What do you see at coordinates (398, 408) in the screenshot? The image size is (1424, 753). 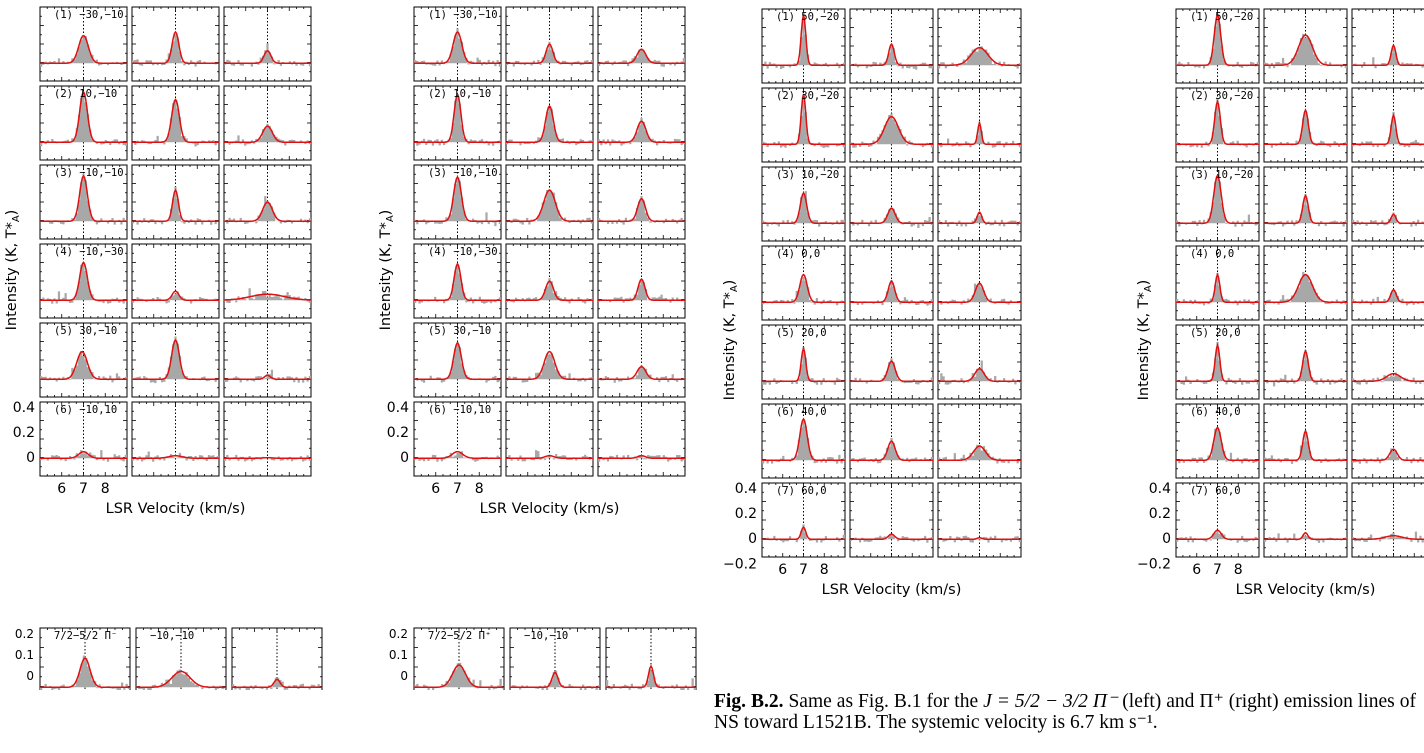 I see `y-tick-label: 0.4` at bounding box center [398, 408].